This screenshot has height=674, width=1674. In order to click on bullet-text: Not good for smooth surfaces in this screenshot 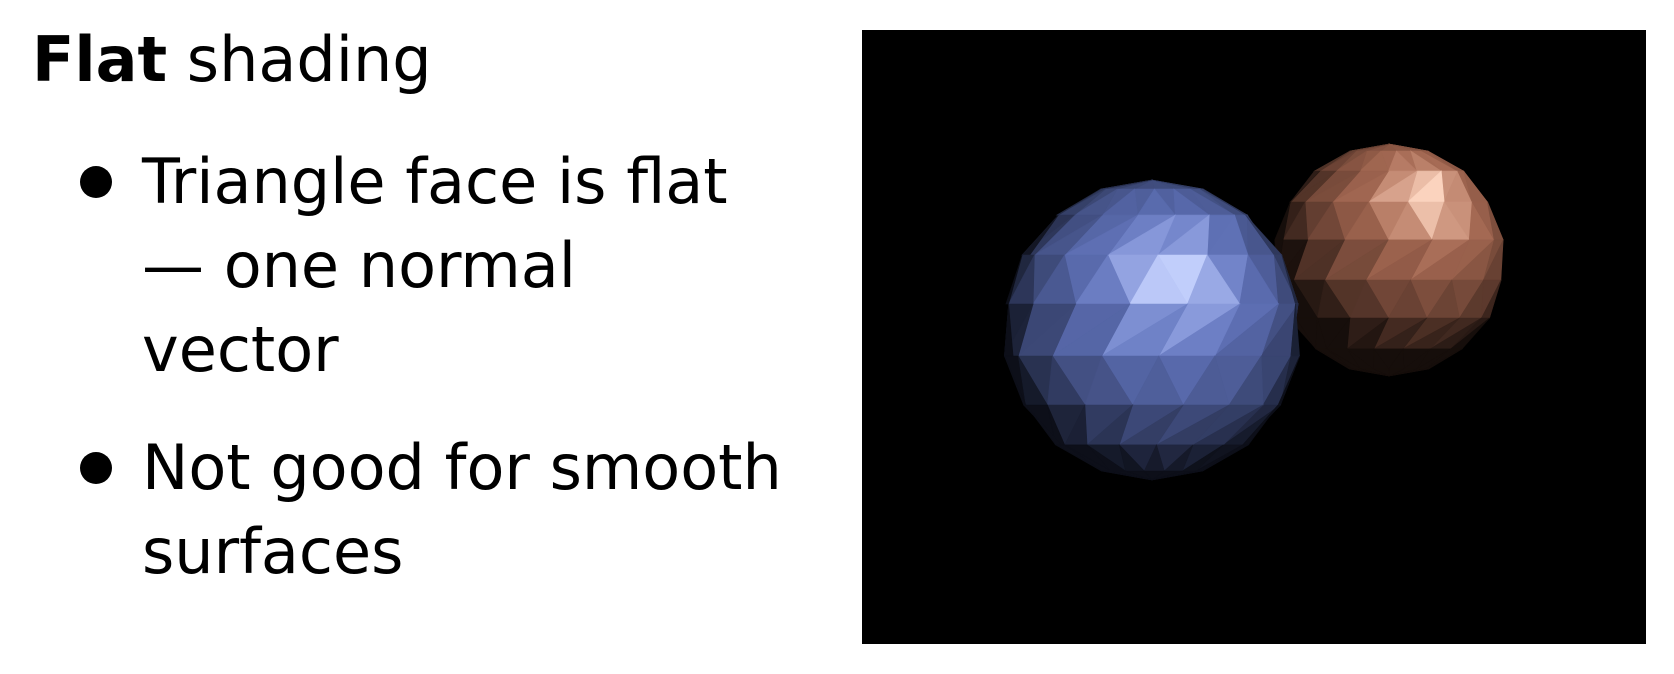, I will do `click(462, 509)`.